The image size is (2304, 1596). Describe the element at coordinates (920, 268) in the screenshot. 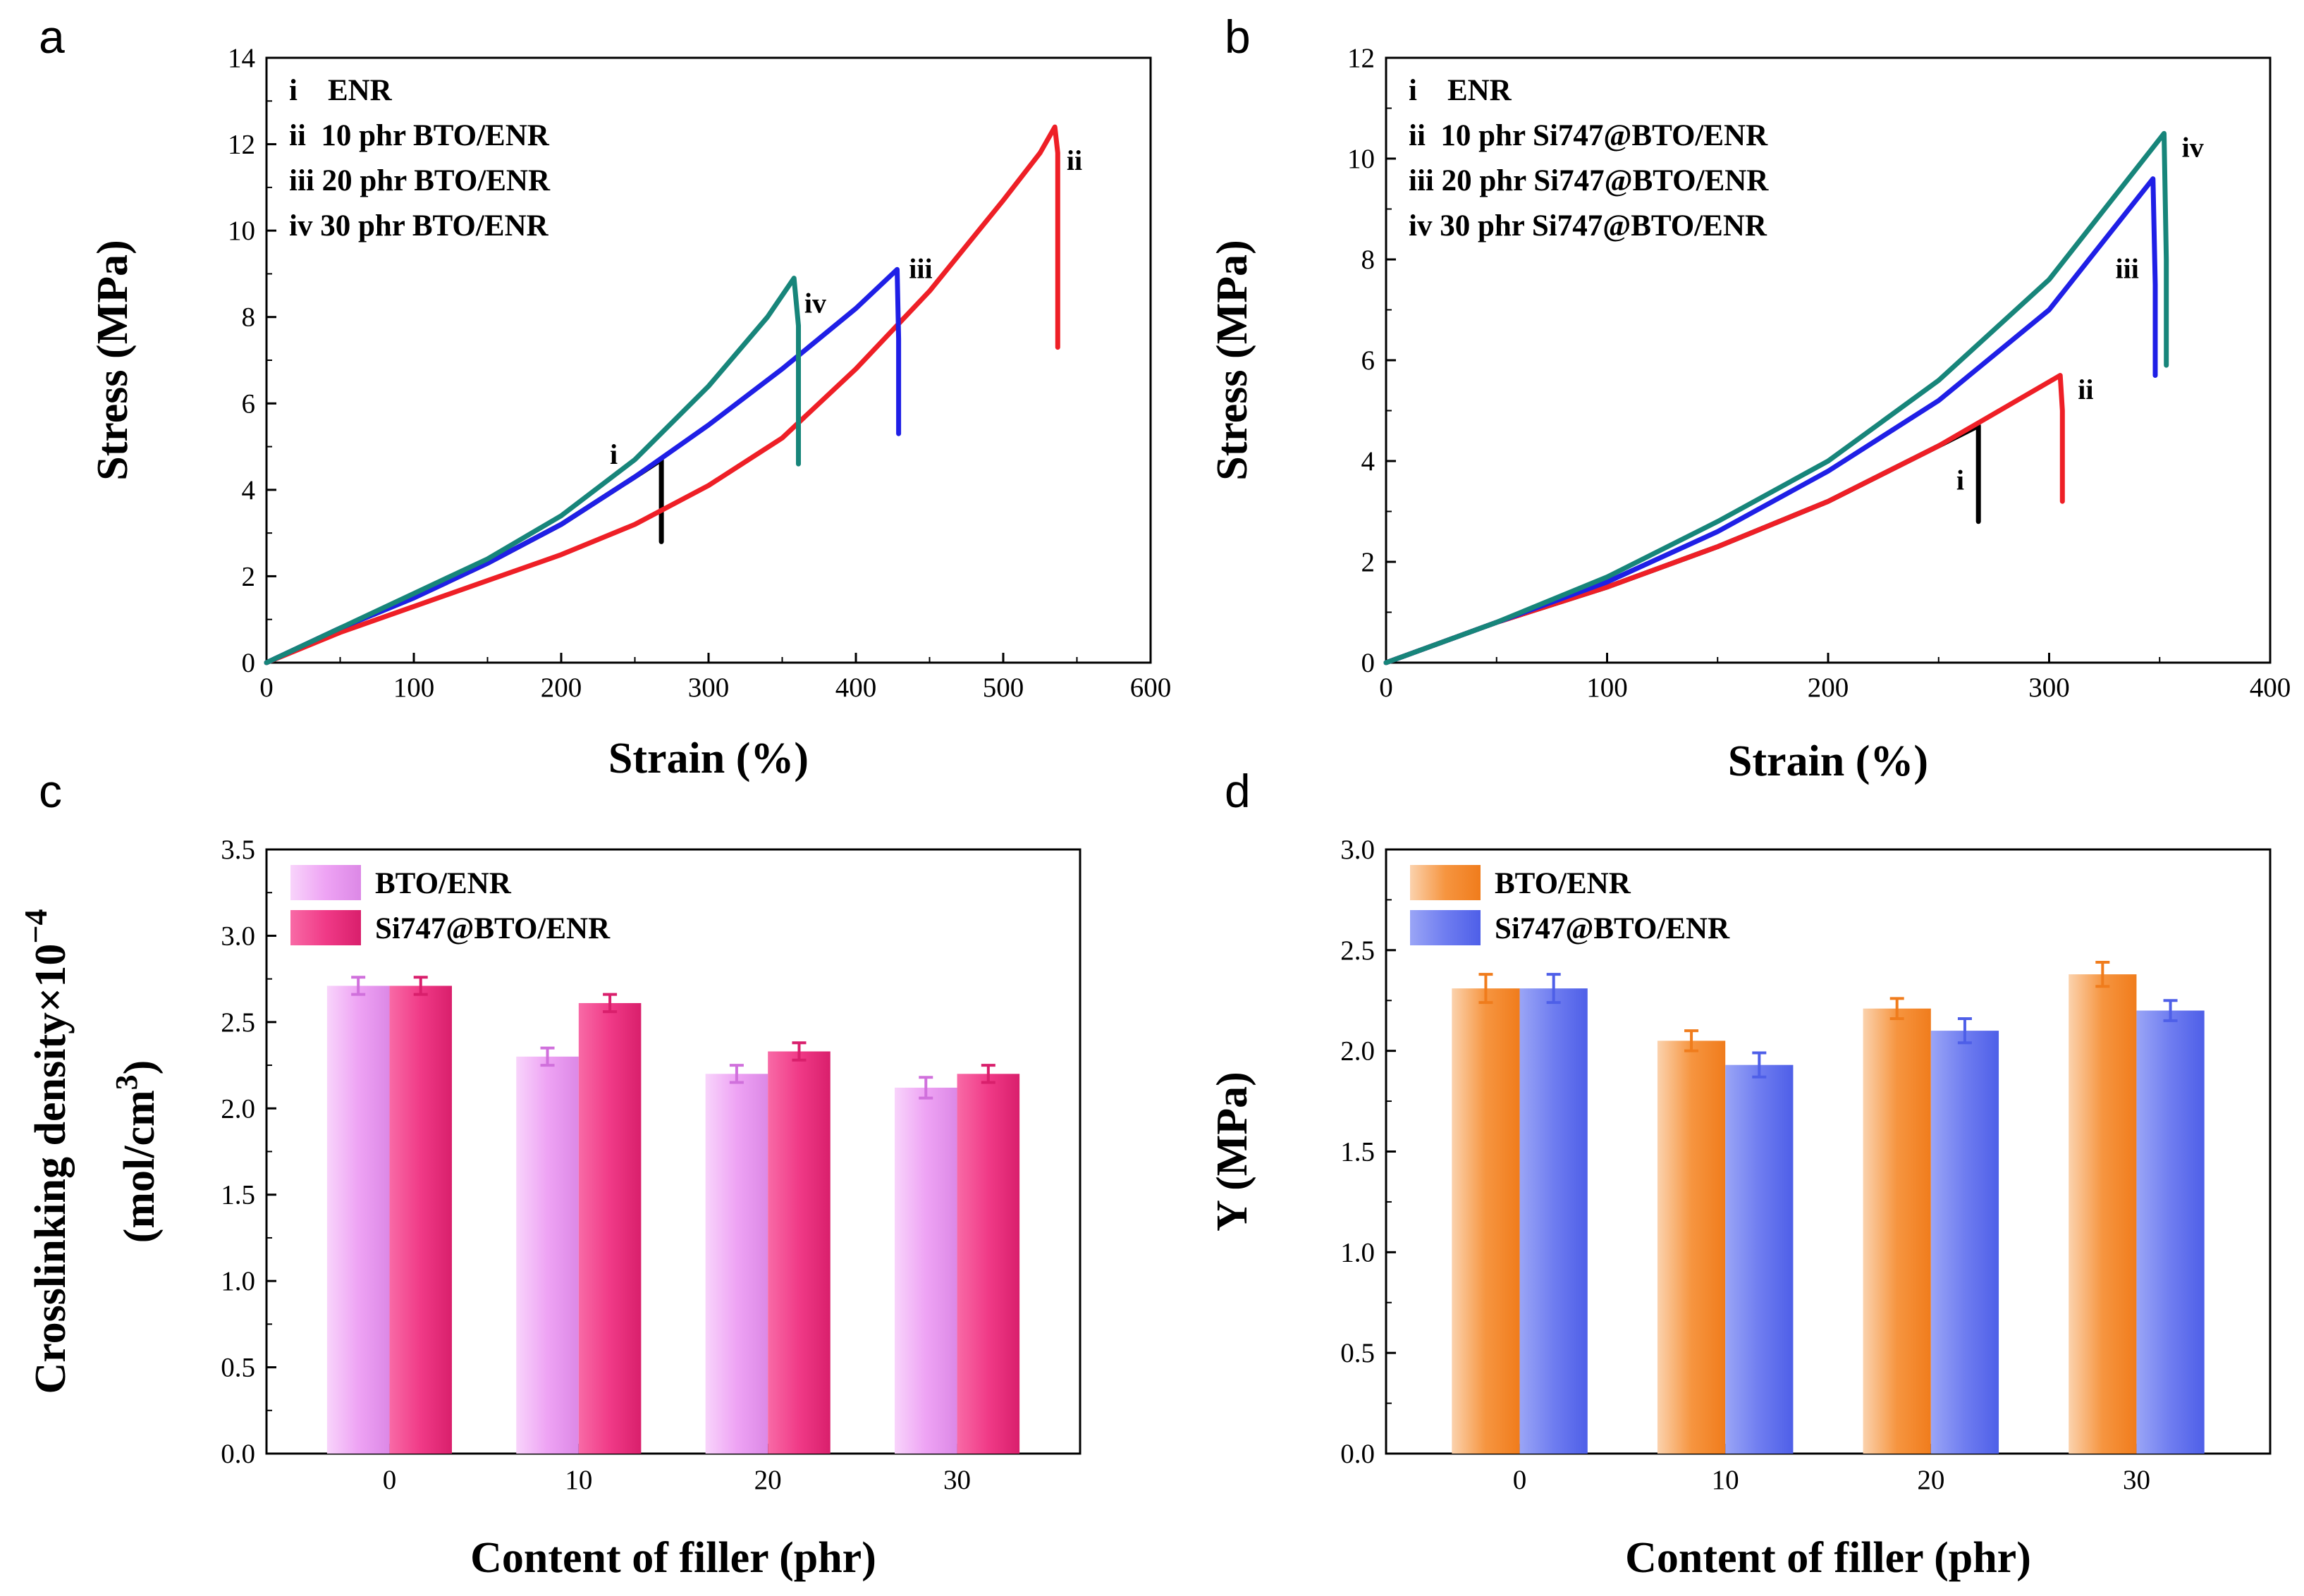

I see `curve-label-a-iii: iii` at that location.